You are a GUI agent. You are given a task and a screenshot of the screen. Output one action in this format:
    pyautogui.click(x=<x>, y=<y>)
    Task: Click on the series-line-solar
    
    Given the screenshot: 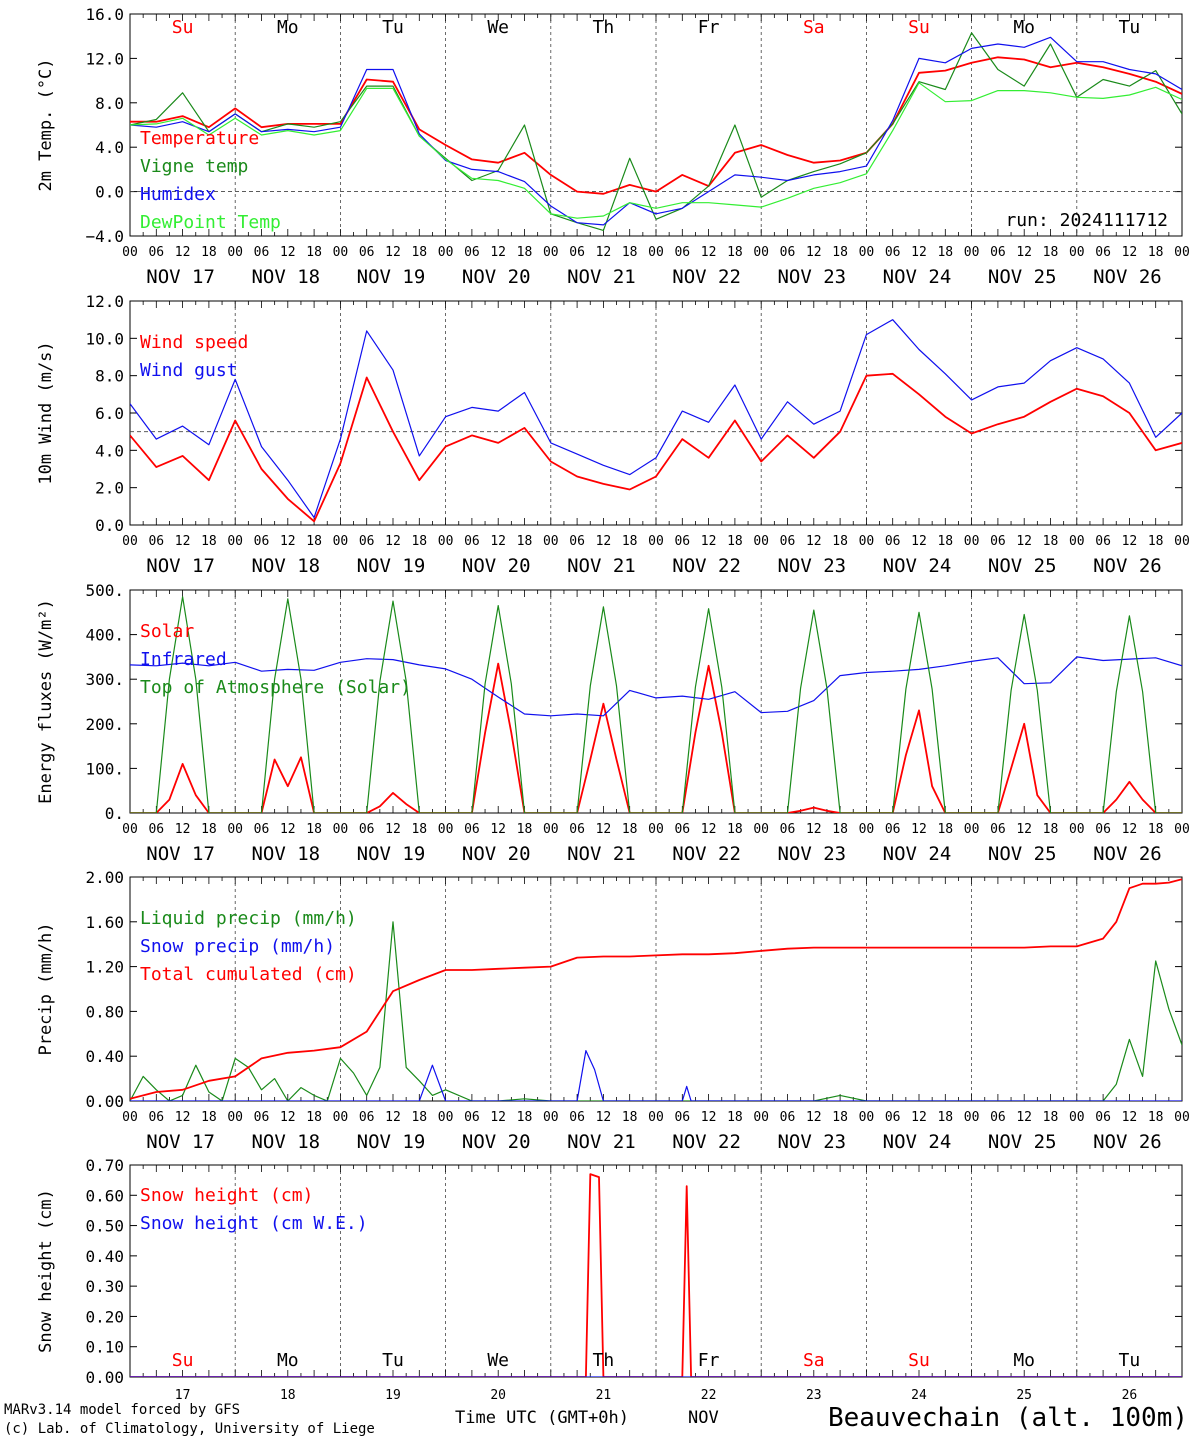 What is the action you would take?
    pyautogui.click(x=656, y=737)
    